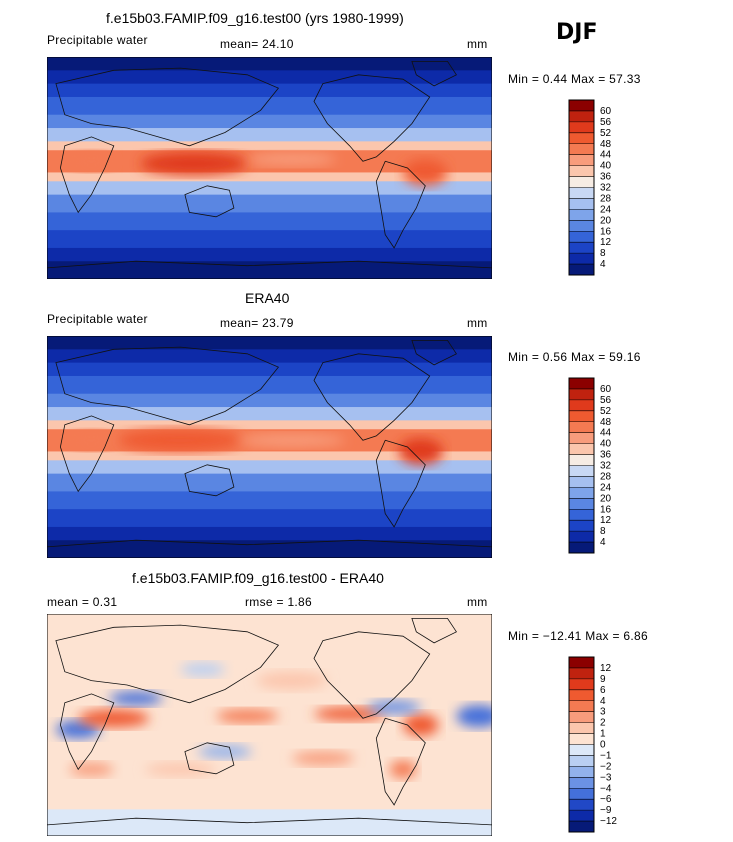 The width and height of the screenshot is (733, 842). What do you see at coordinates (606, 668) in the screenshot?
I see `colorbar-label: 12` at bounding box center [606, 668].